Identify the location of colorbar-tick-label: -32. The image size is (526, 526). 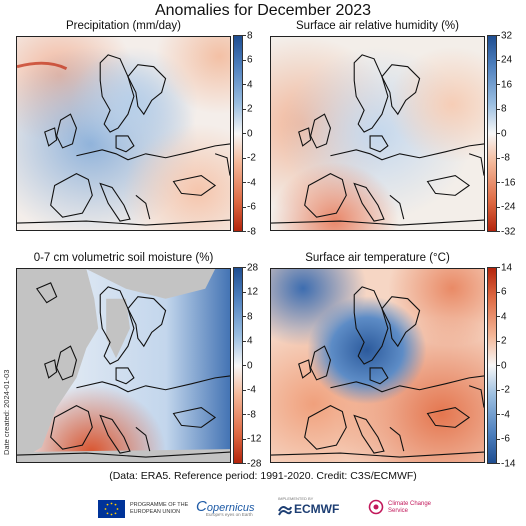
(508, 231).